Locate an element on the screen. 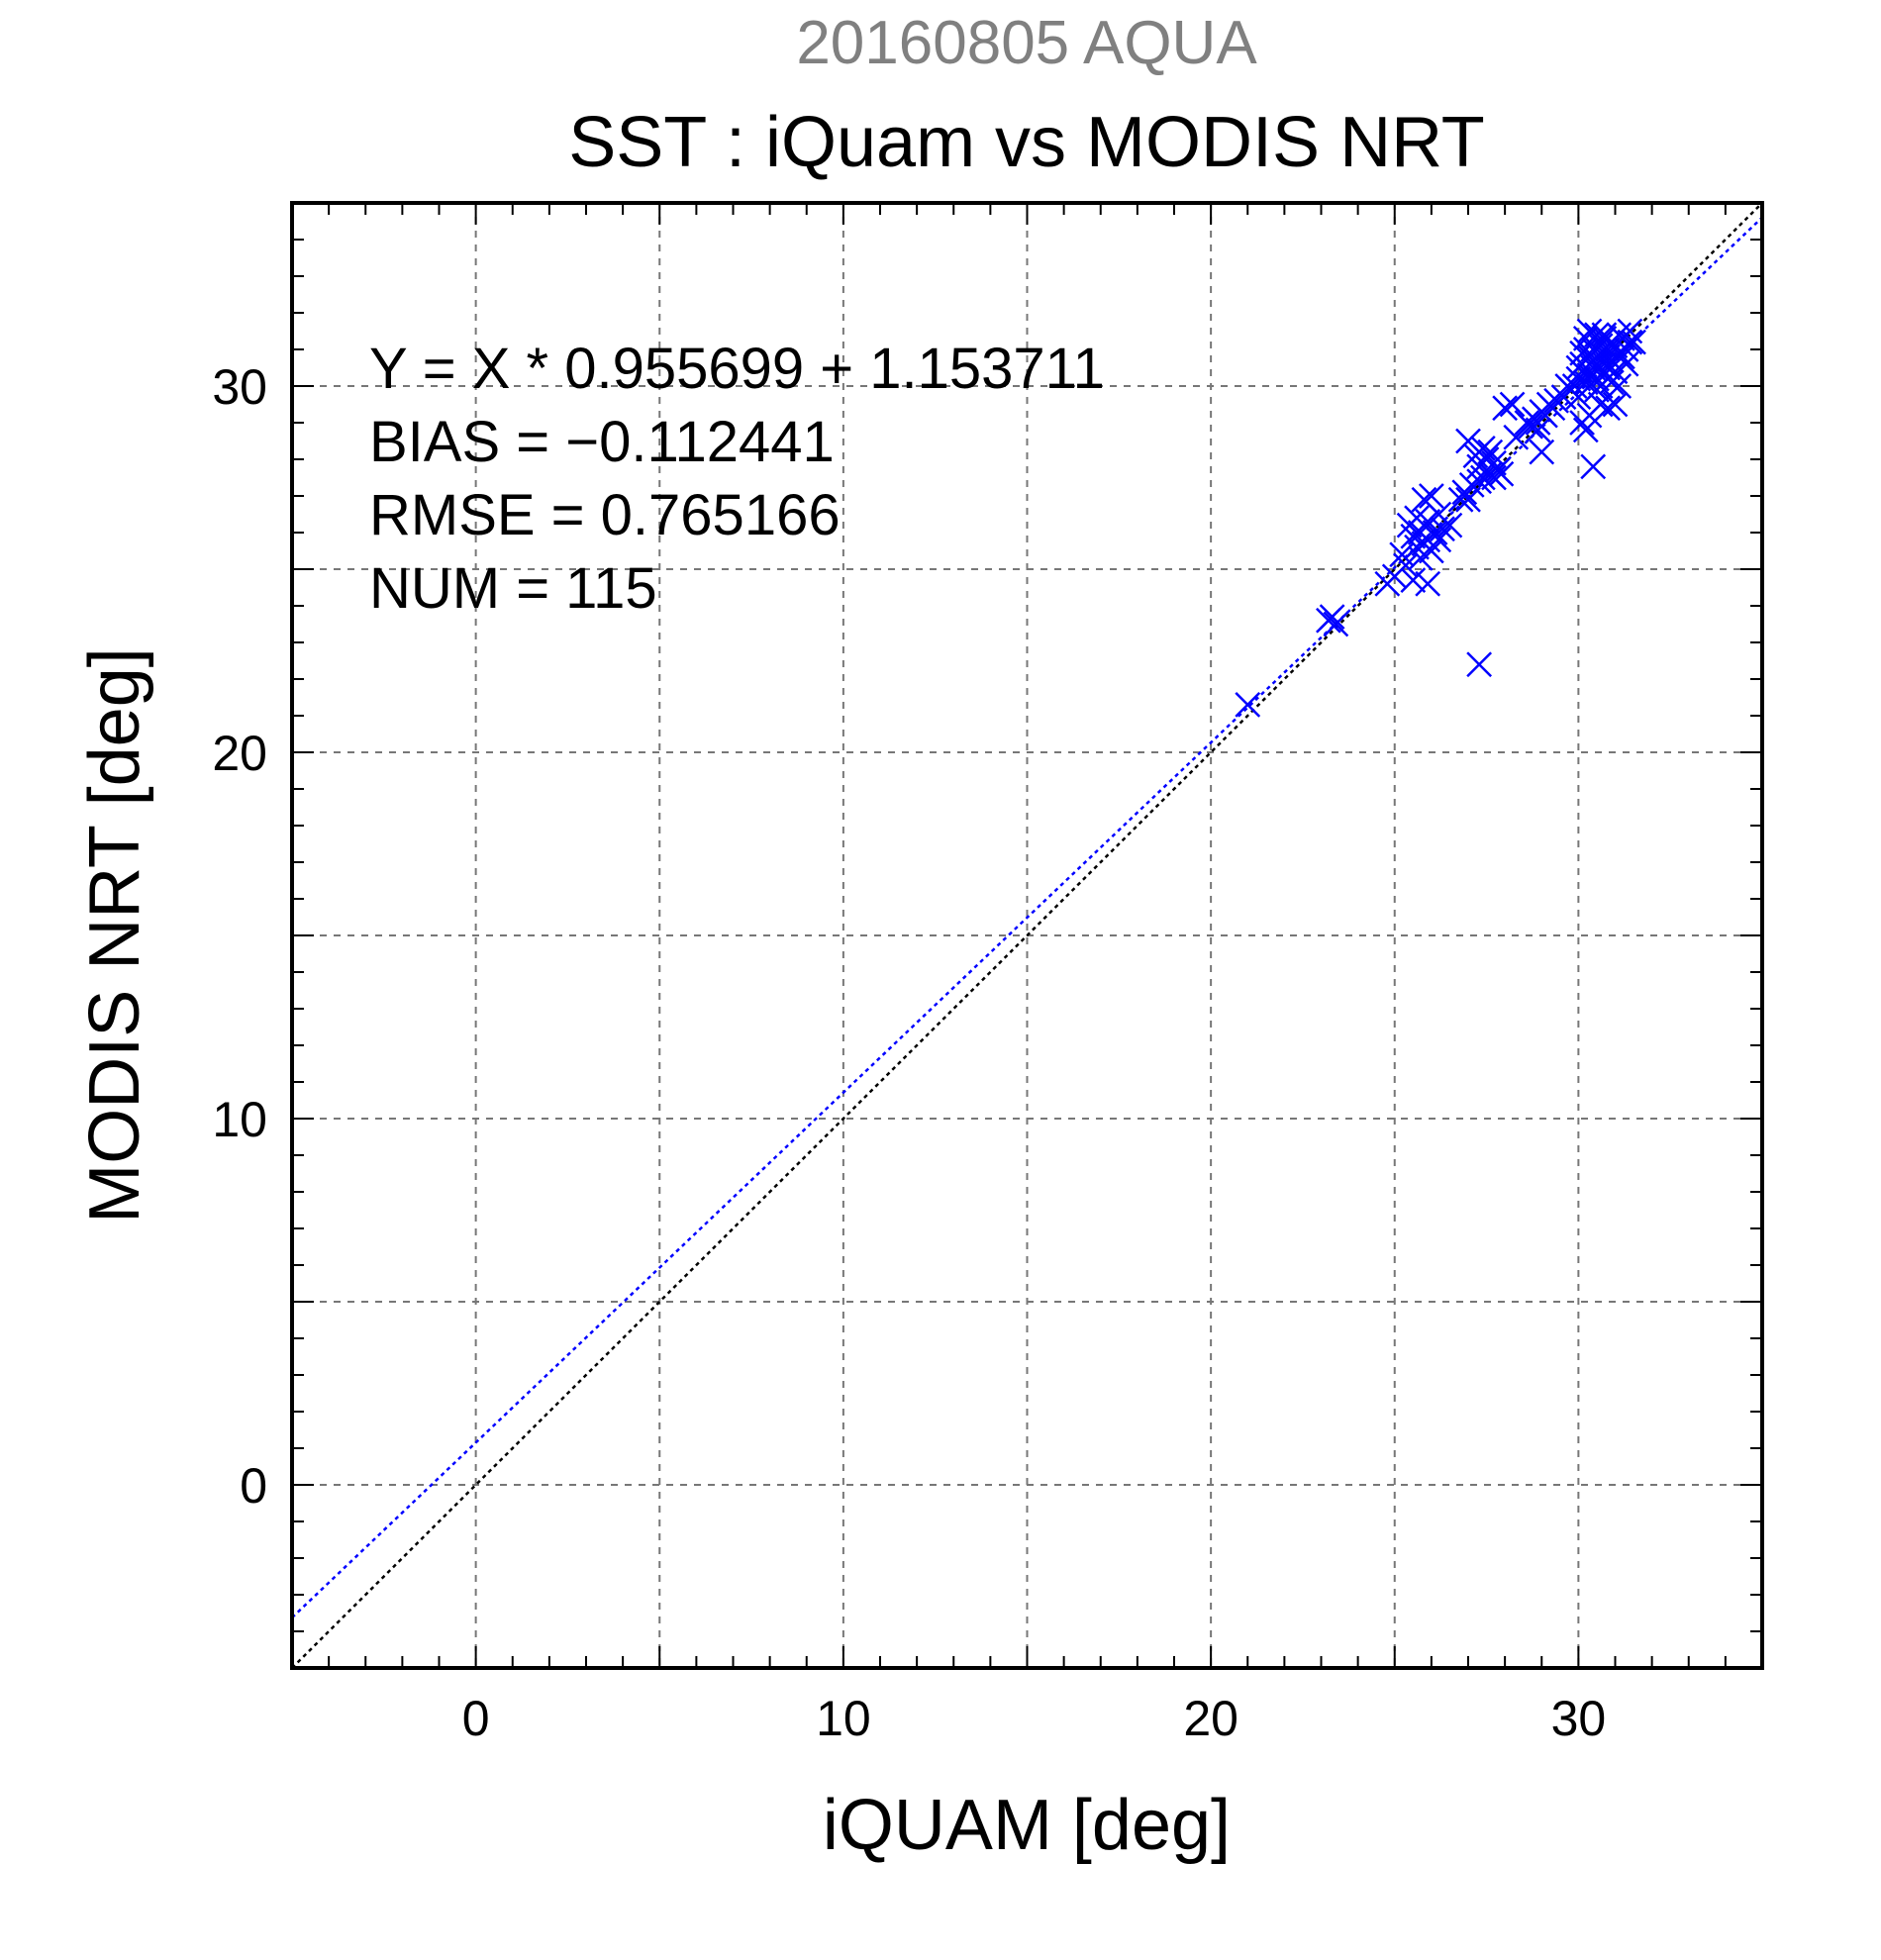 Image resolution: width=1881 pixels, height=1960 pixels. stats-line: Y = X * 0.955699 + 1.153711 is located at coordinates (737, 369).